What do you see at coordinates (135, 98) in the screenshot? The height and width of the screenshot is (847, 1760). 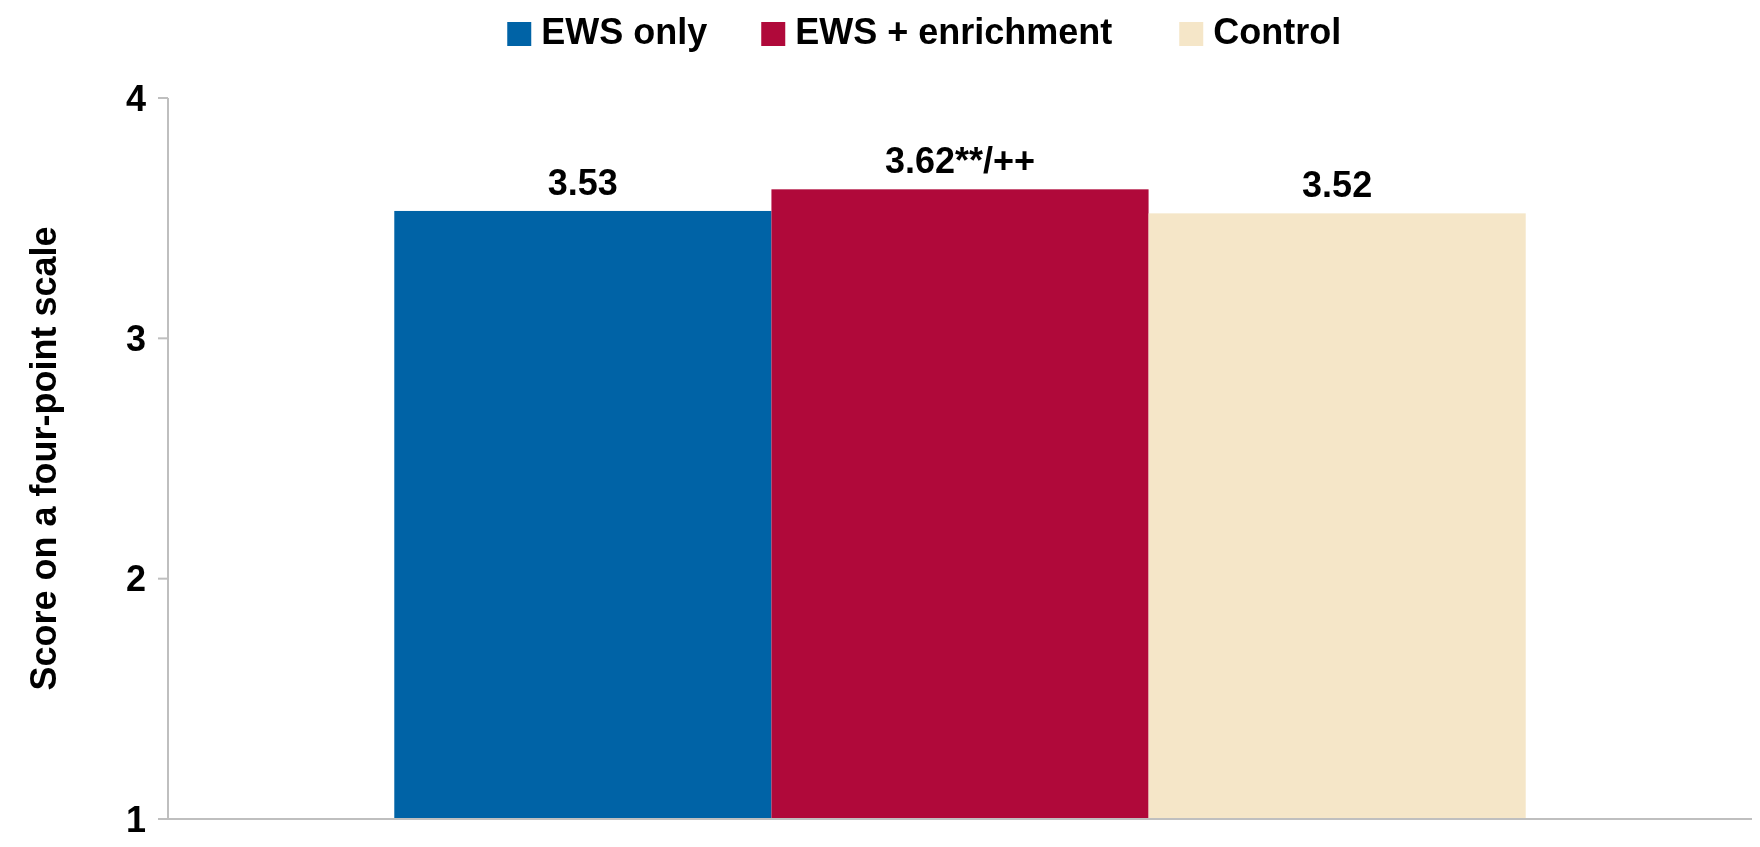 I see `y-tick-label: 4` at bounding box center [135, 98].